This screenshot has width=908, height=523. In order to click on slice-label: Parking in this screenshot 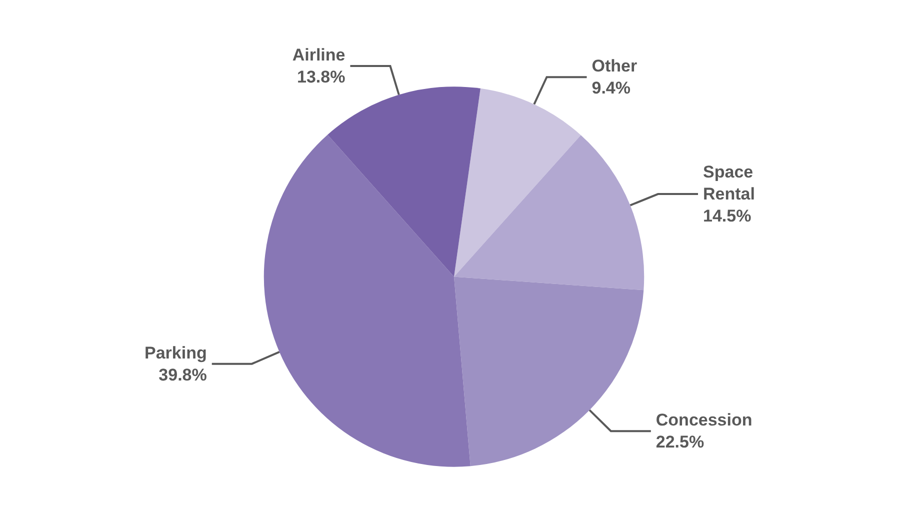, I will do `click(175, 352)`.